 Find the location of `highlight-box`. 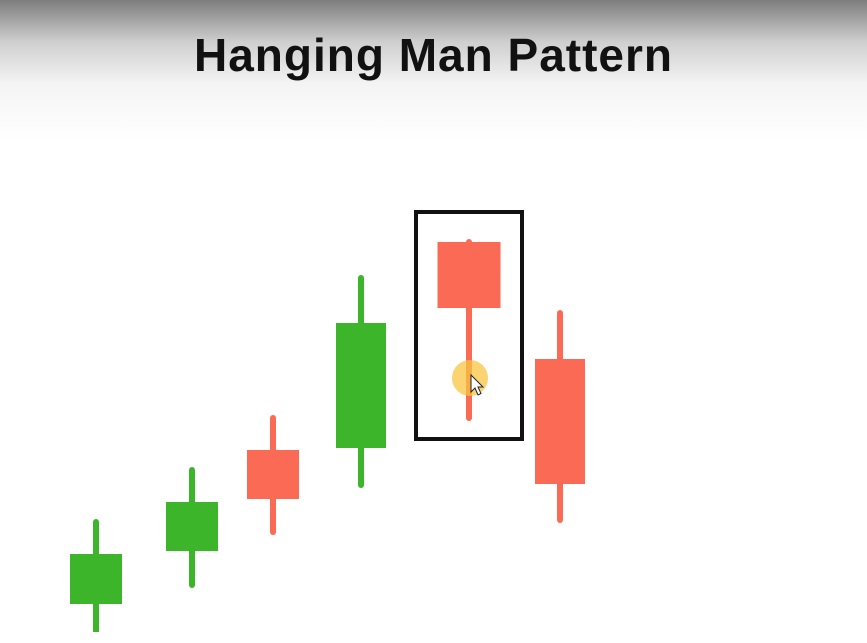

highlight-box is located at coordinates (469, 325).